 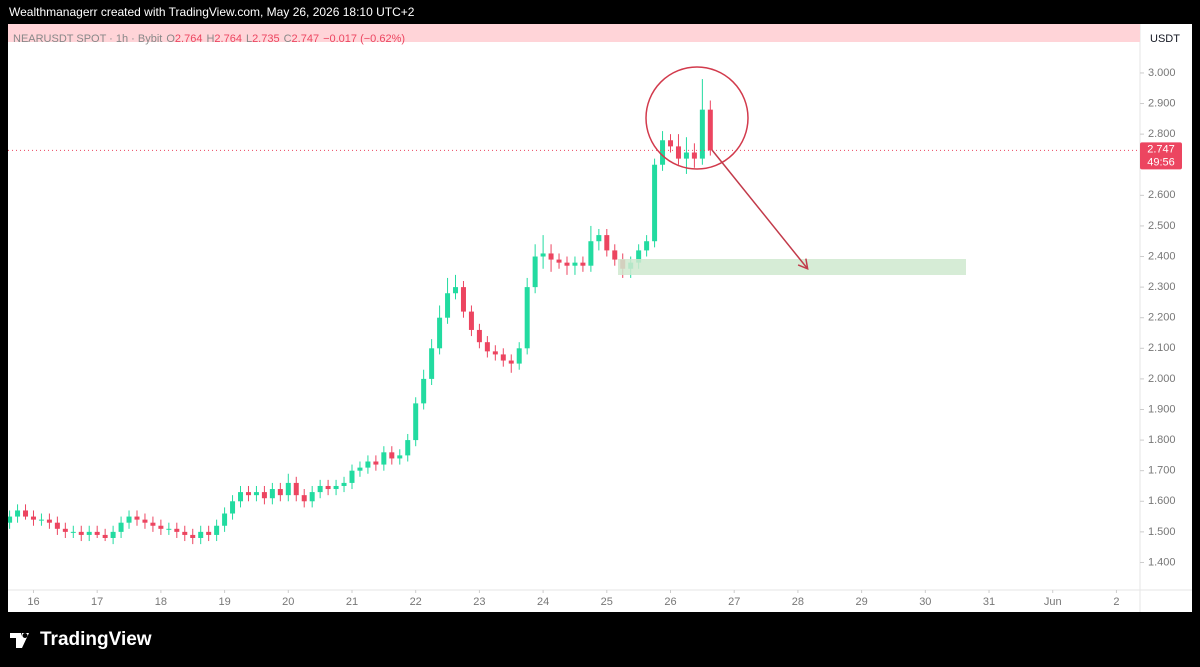 What do you see at coordinates (798, 602) in the screenshot?
I see `x-tick-label: 28` at bounding box center [798, 602].